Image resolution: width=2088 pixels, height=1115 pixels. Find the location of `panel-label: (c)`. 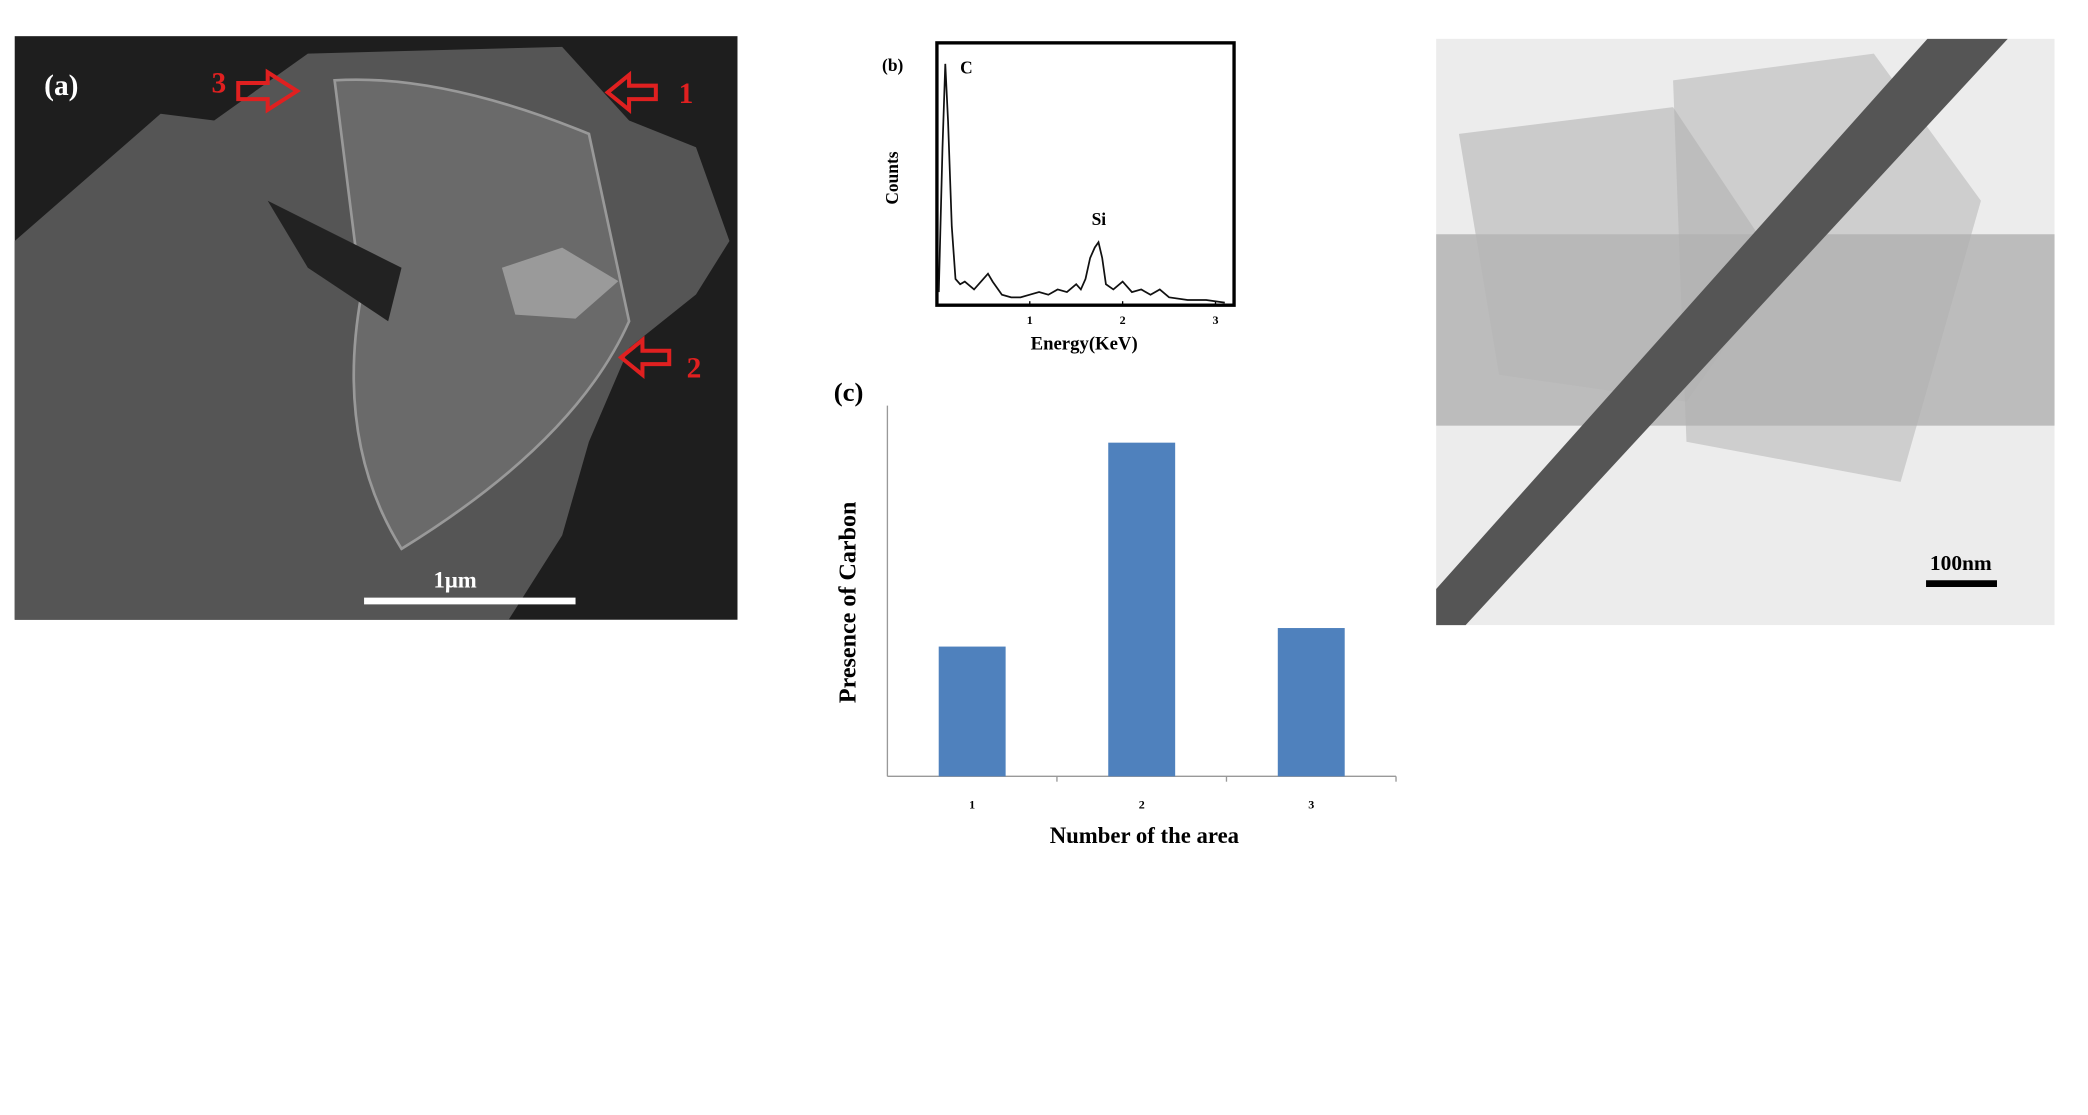

panel-label: (c) is located at coordinates (849, 392).